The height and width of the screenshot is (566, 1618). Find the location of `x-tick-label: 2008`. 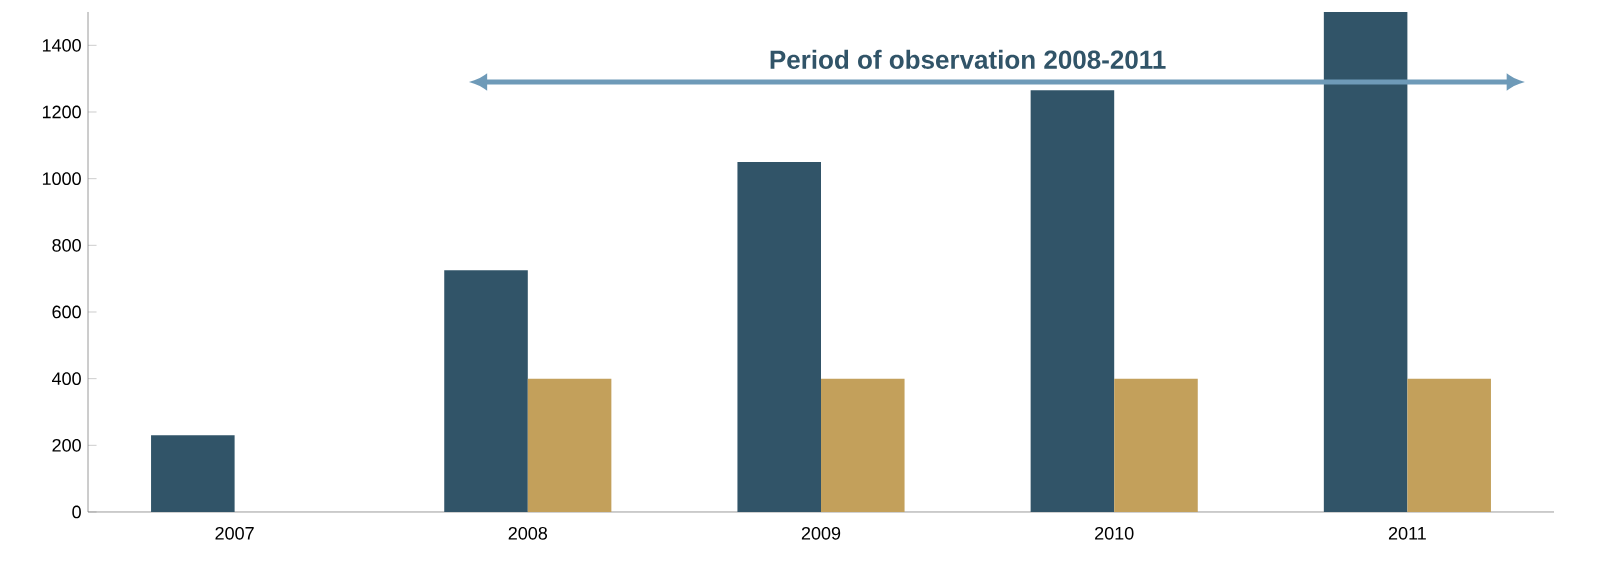

x-tick-label: 2008 is located at coordinates (528, 533).